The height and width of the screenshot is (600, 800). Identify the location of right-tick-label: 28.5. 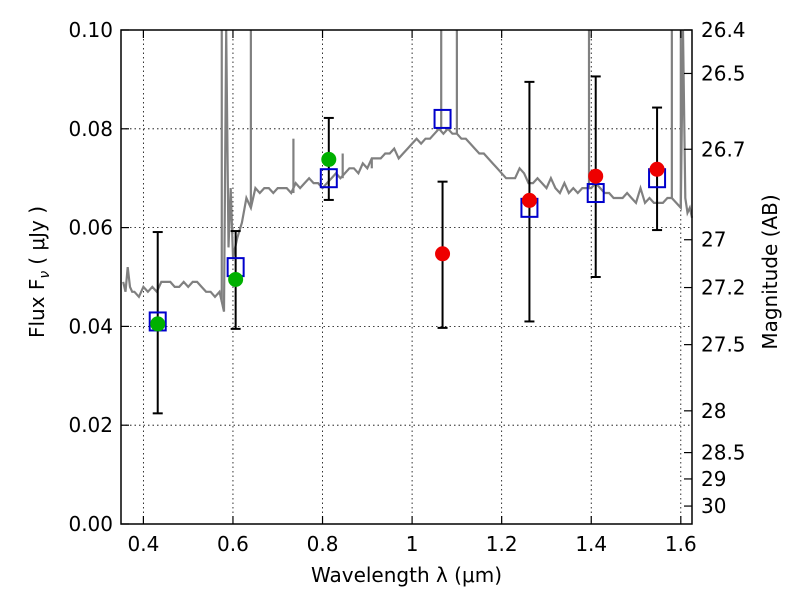
(723, 453).